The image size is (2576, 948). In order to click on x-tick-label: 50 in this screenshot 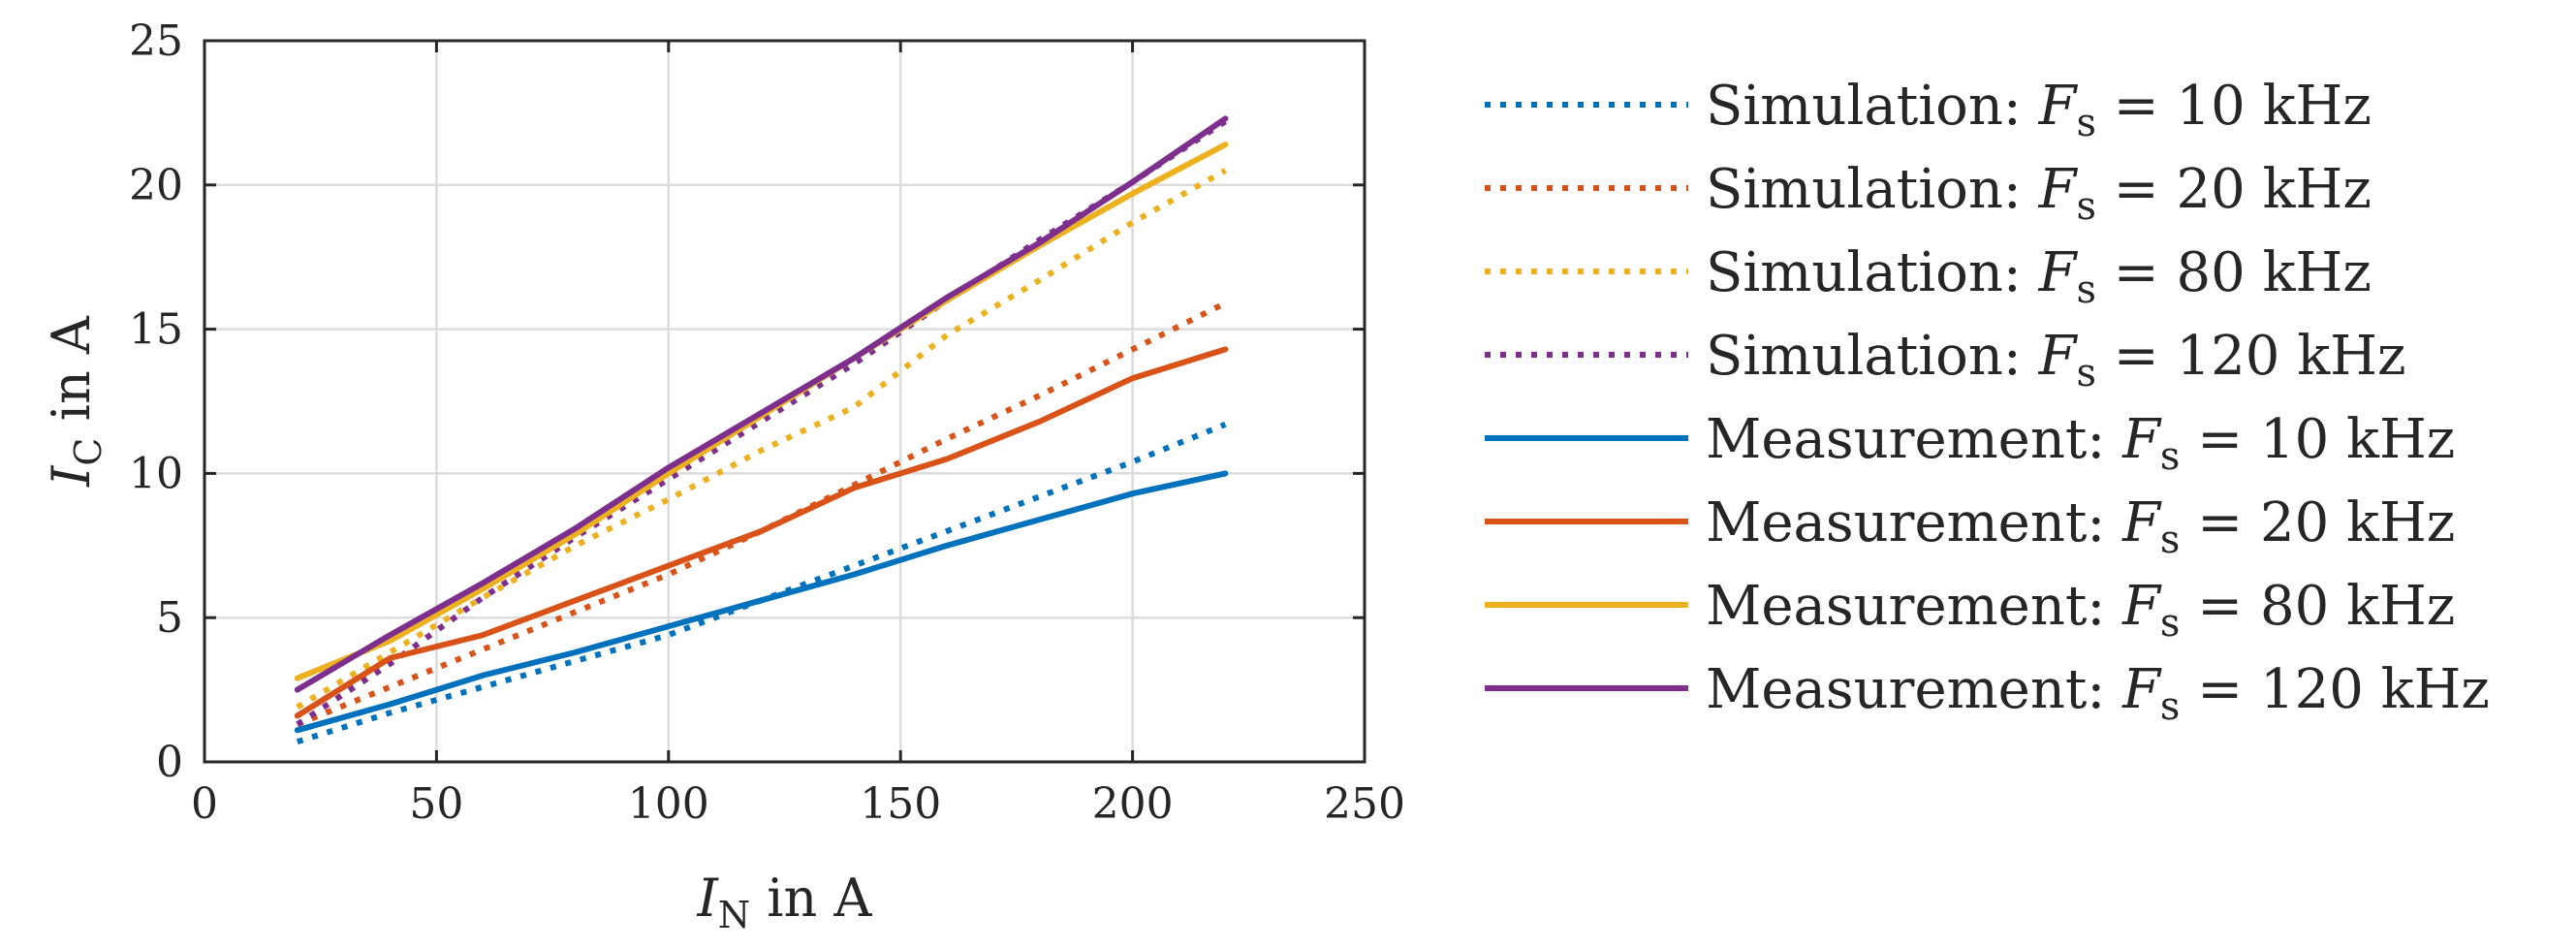, I will do `click(436, 804)`.